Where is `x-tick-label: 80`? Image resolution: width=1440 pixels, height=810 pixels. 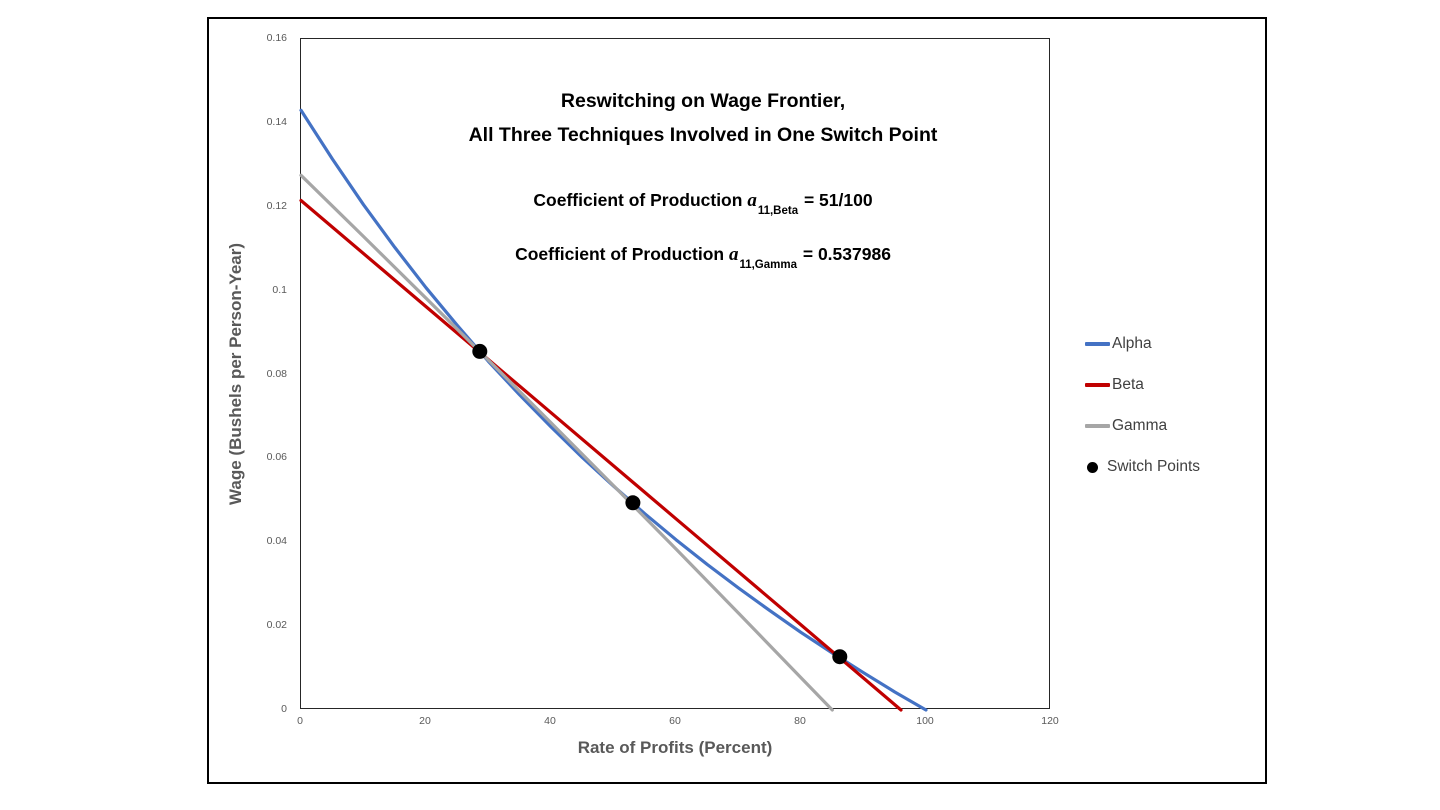 x-tick-label: 80 is located at coordinates (800, 721).